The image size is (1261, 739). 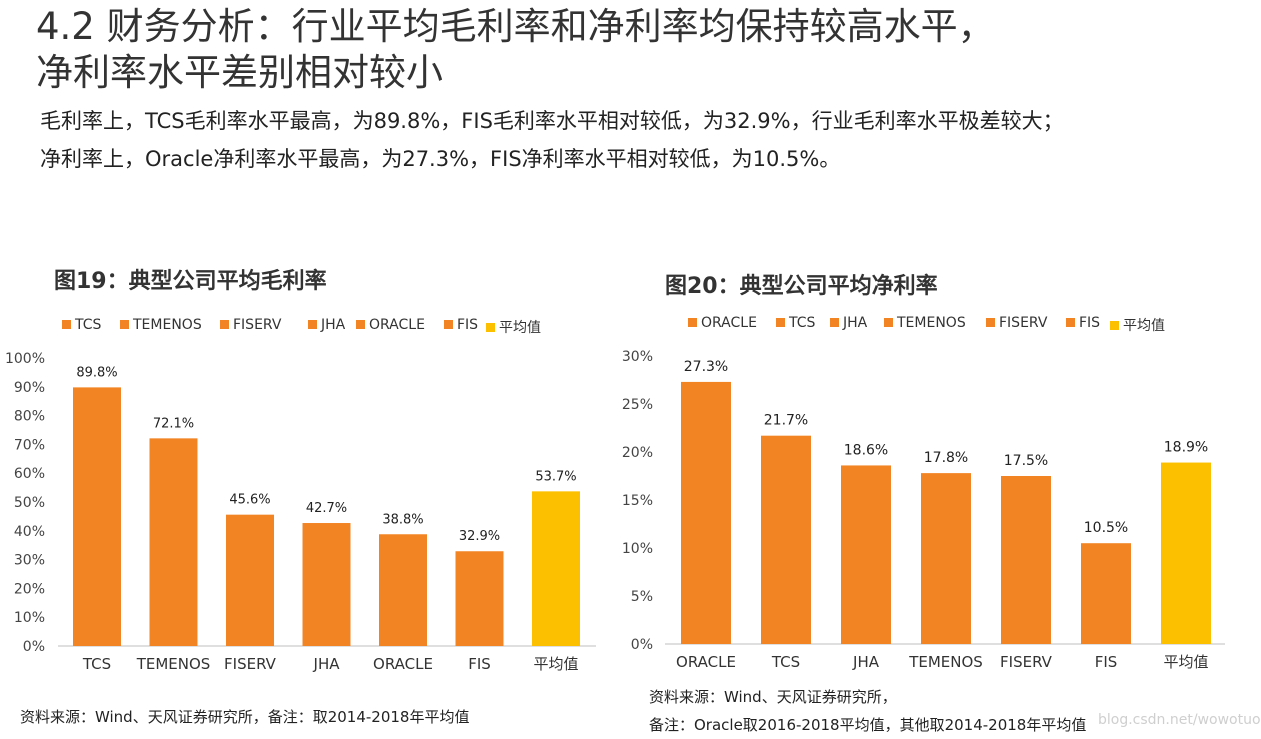 I want to click on data-label: 27.3%, so click(x=706, y=367).